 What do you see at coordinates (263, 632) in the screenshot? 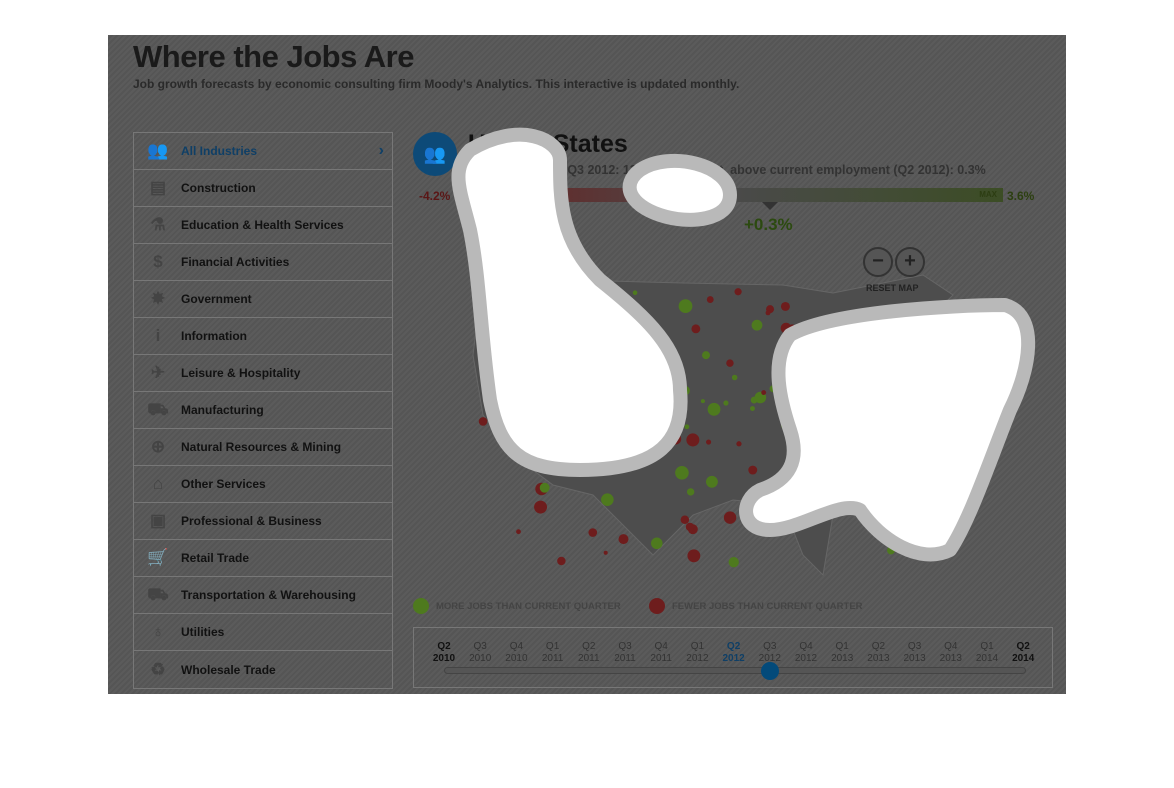
I see `sidebar-item-utilities: ♁ Utilities` at bounding box center [263, 632].